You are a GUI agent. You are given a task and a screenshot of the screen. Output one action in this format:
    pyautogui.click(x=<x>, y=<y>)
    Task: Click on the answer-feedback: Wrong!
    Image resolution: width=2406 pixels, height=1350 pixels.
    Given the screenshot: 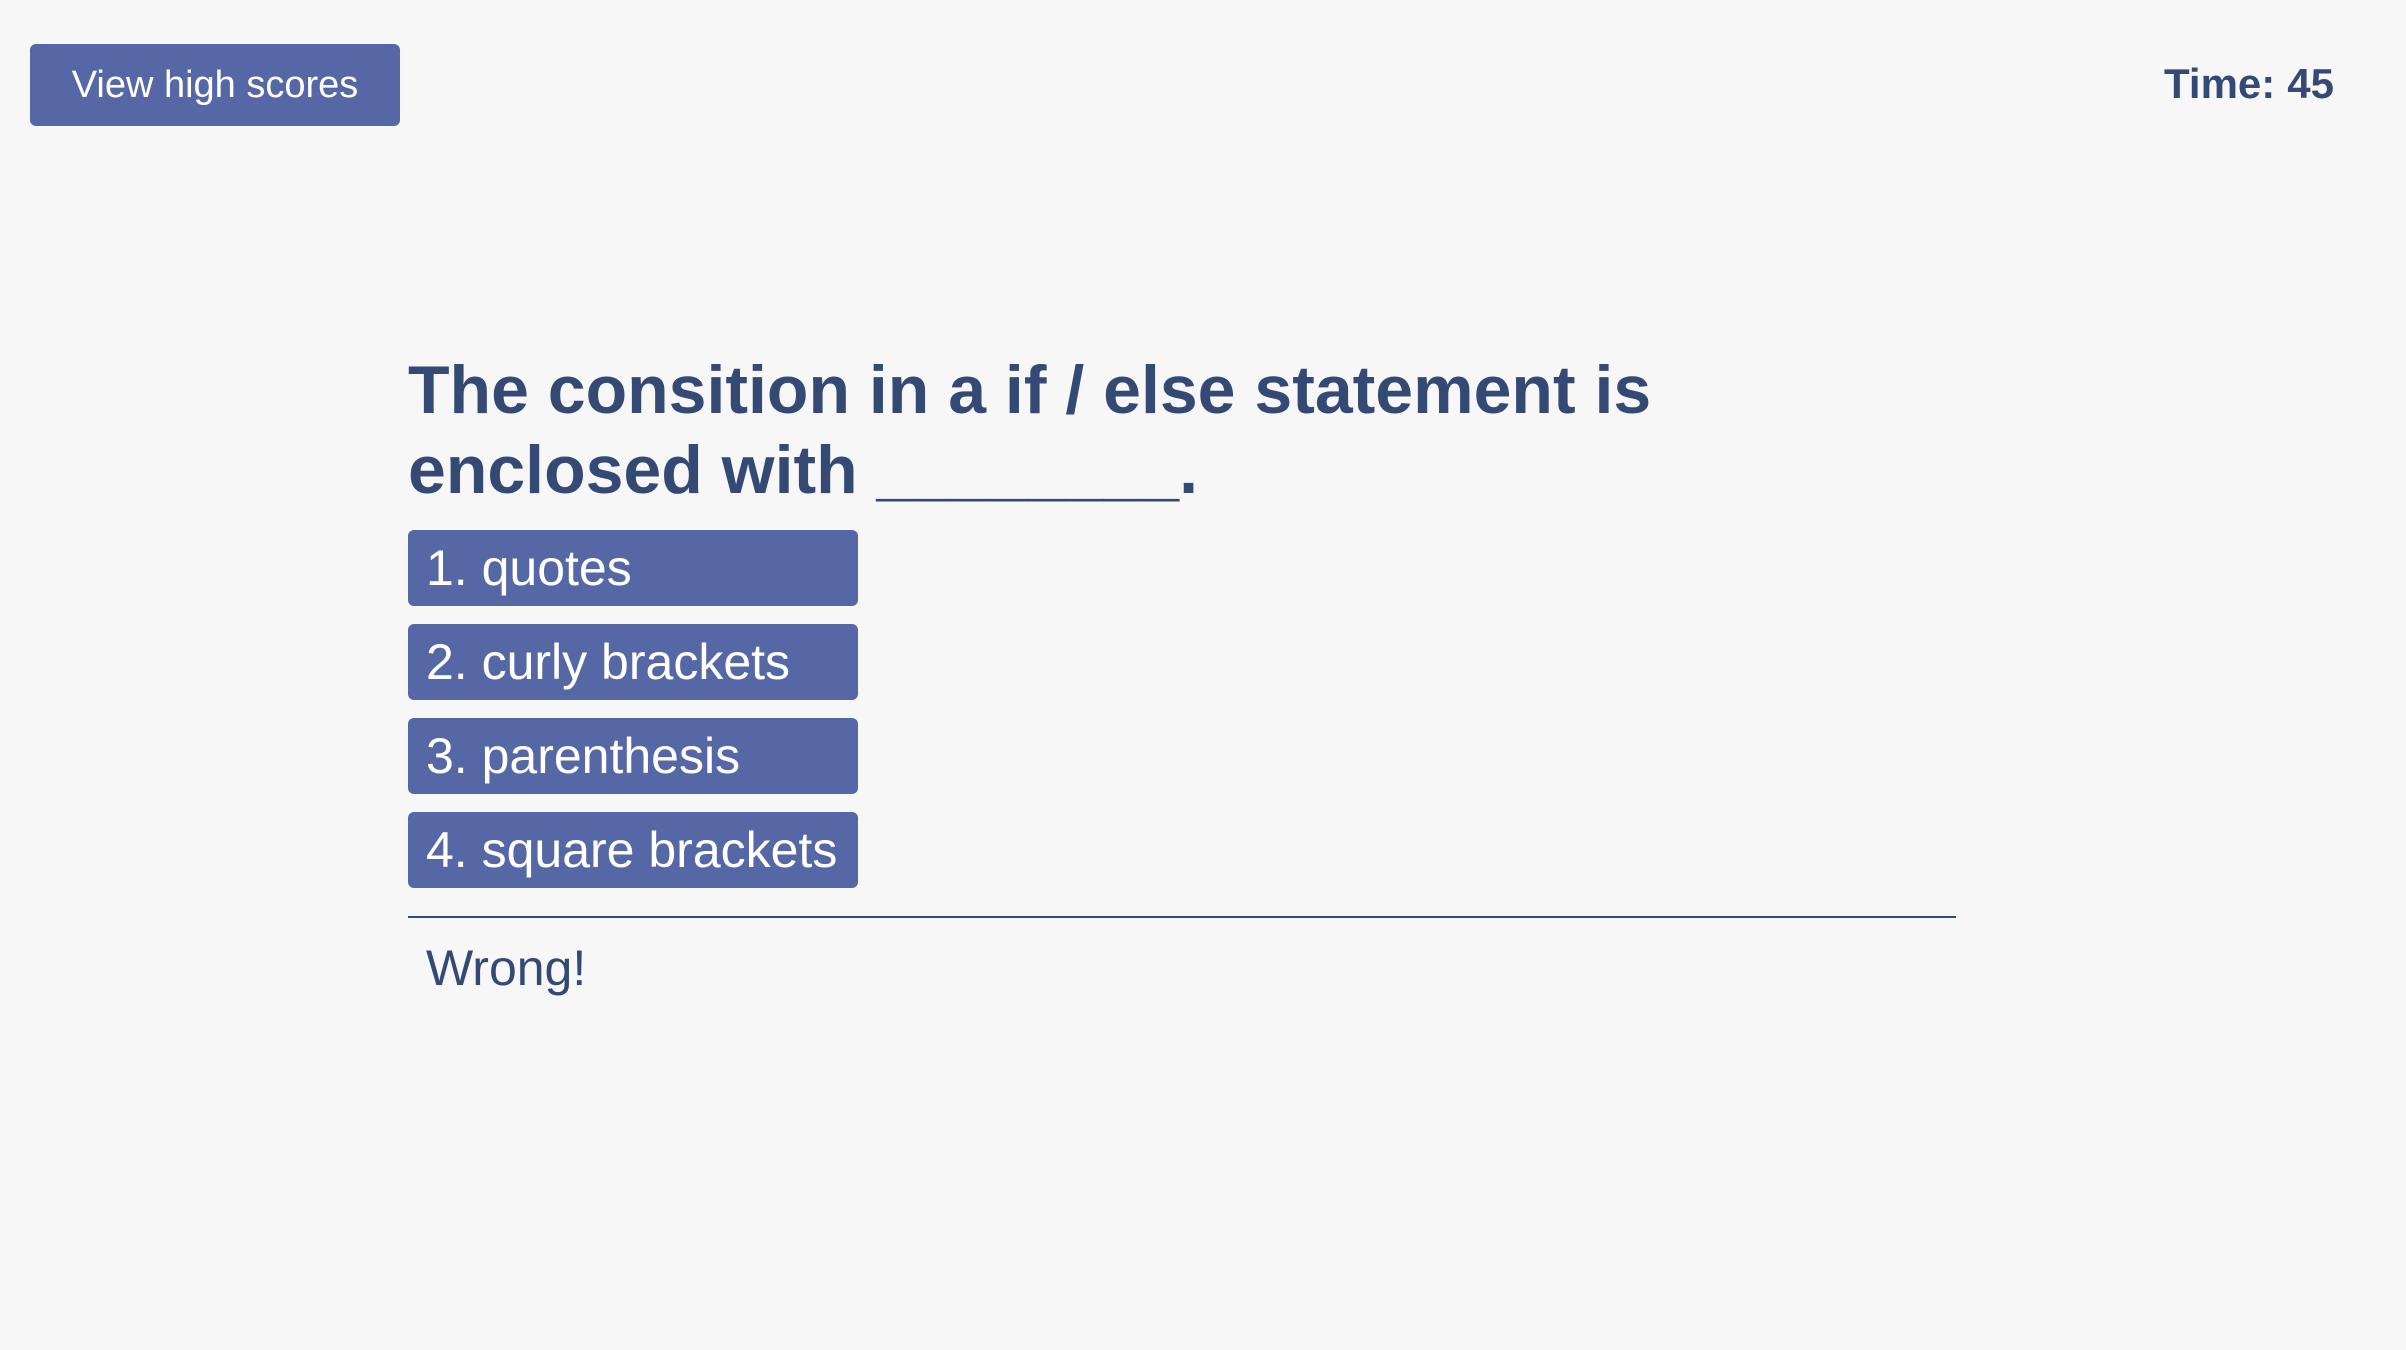 What is the action you would take?
    pyautogui.click(x=506, y=968)
    